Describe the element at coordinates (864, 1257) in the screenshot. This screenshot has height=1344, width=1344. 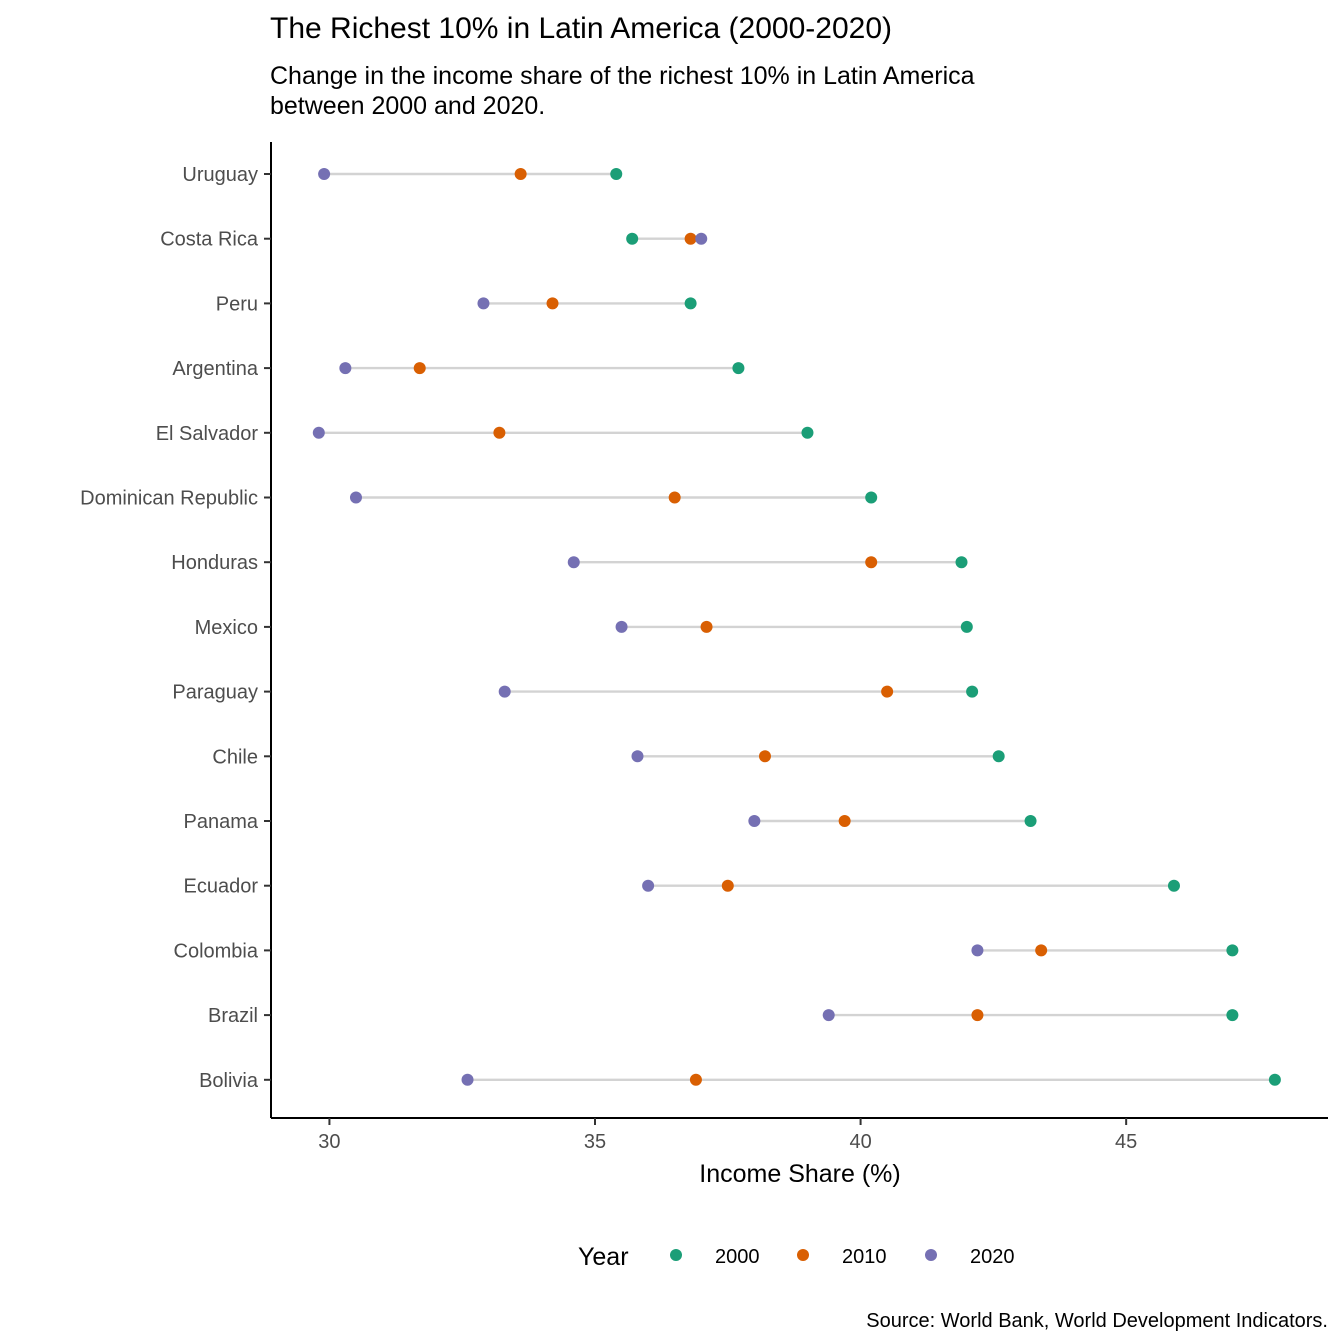
I see `legend-label-2010: 2010` at that location.